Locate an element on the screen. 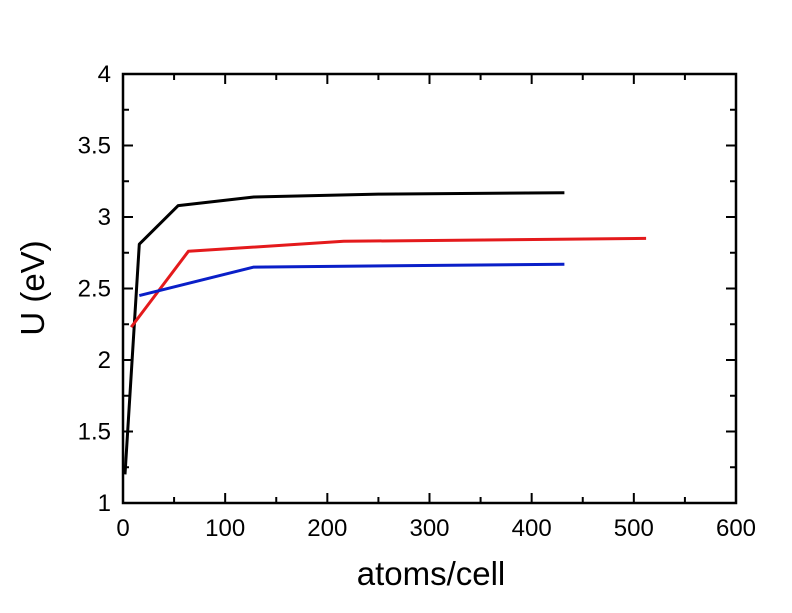  x-tick-label: 500 is located at coordinates (634, 528).